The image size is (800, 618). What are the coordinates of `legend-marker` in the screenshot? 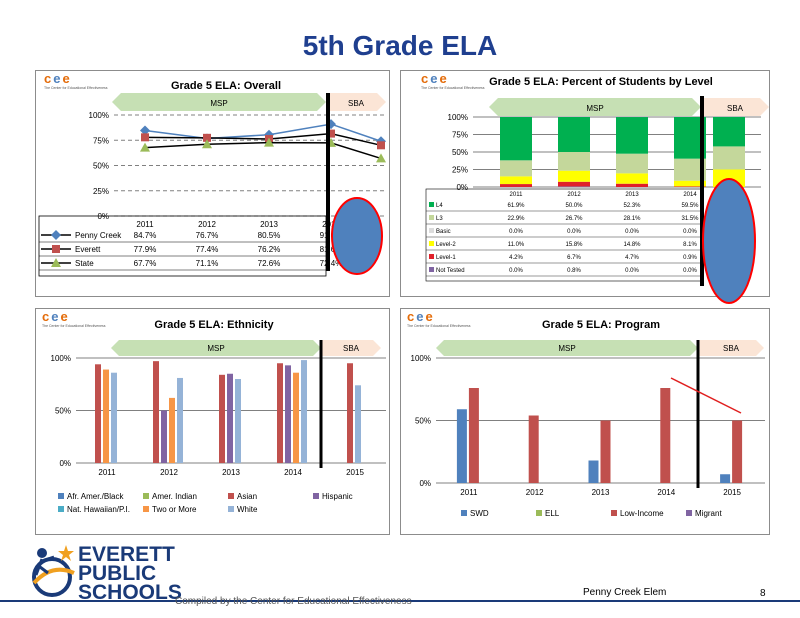 It's located at (56, 262).